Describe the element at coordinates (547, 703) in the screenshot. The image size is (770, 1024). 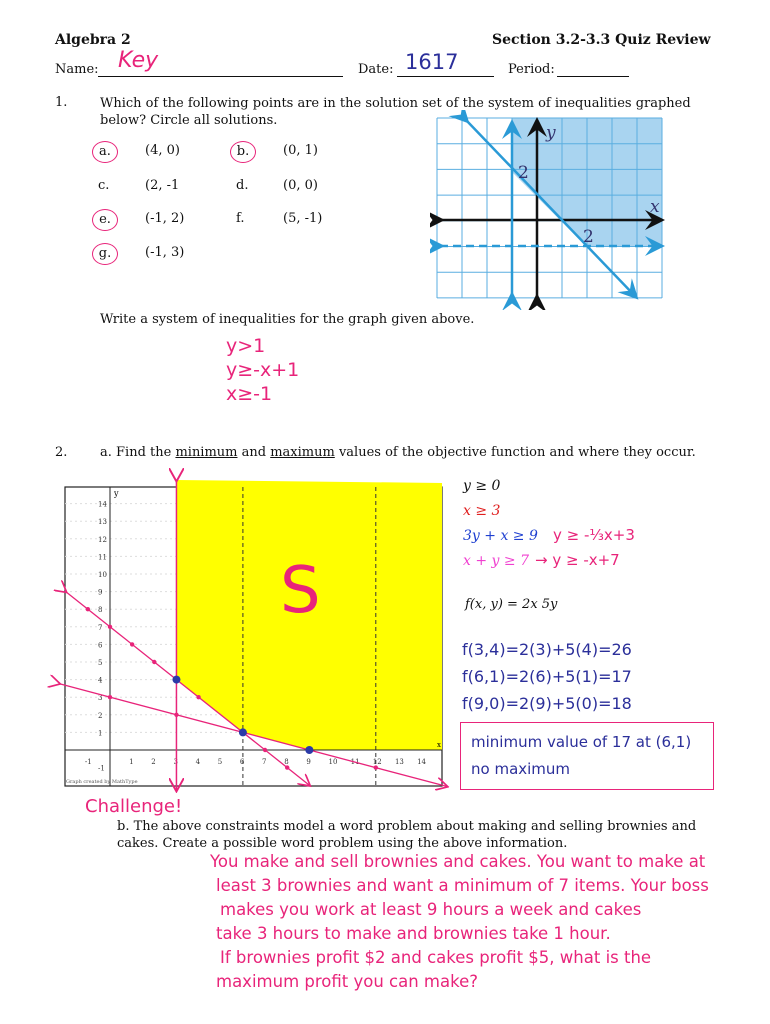
I see `evaluation: f(9,0)=2(9)+5(0)=18` at that location.